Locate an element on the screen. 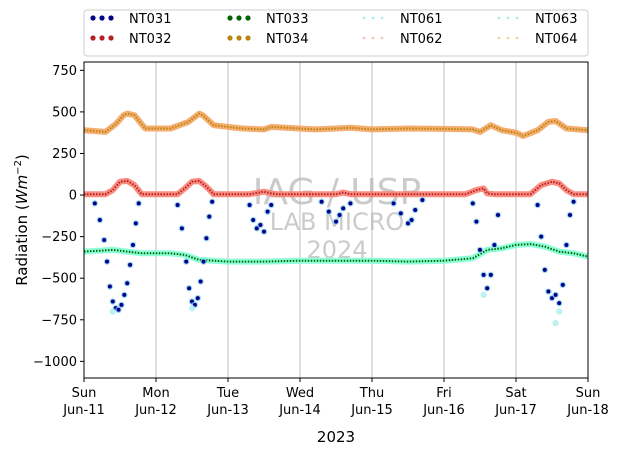  x-axis-title: 2023 is located at coordinates (336, 437).